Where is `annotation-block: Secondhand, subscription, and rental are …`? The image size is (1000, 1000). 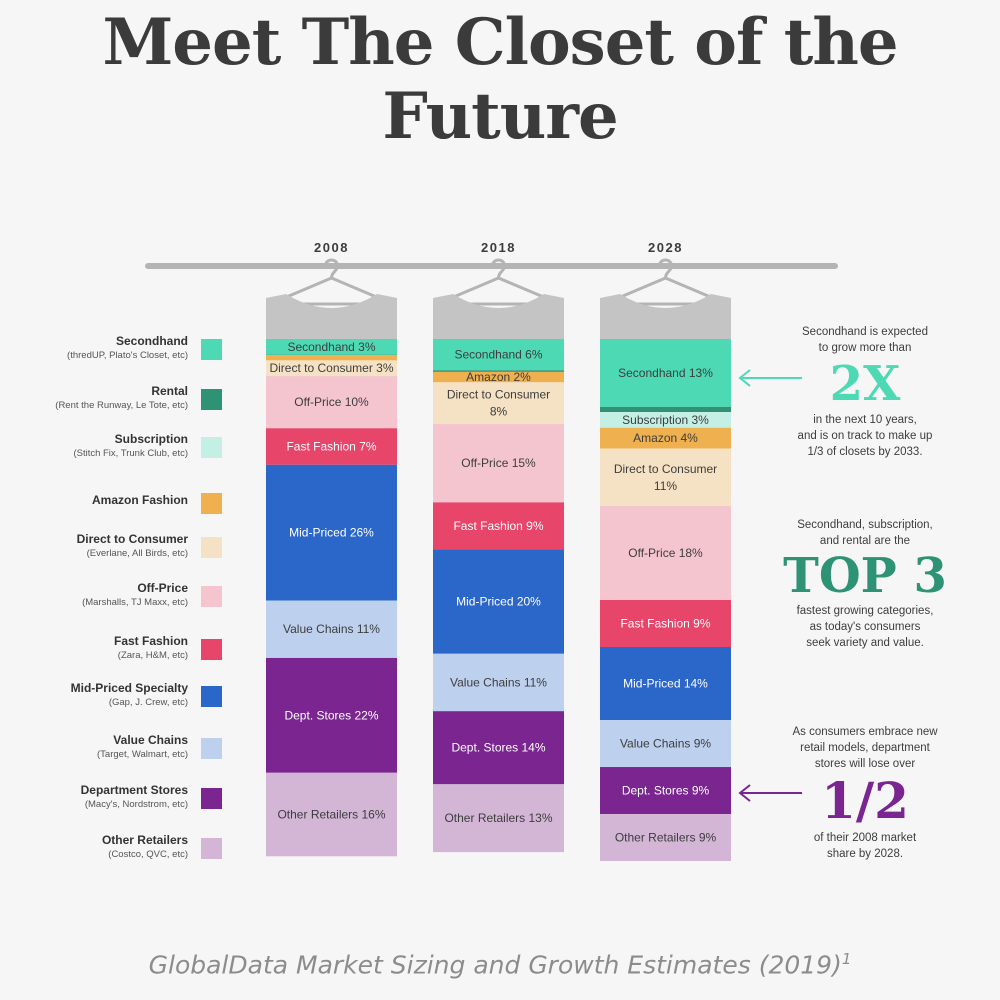 annotation-block: Secondhand, subscription, and rental are … is located at coordinates (865, 584).